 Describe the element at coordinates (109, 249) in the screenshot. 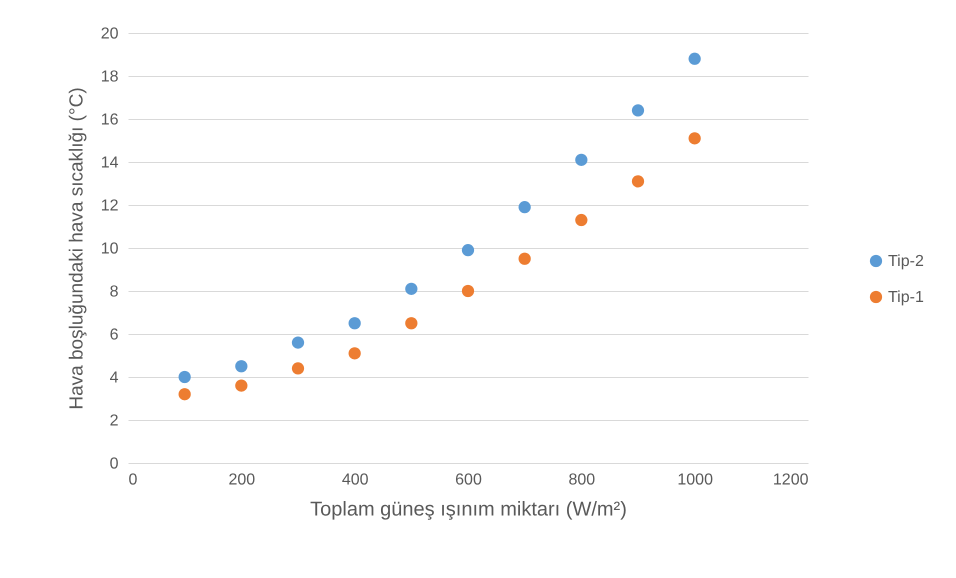

I see `y-tick-label: 10` at that location.